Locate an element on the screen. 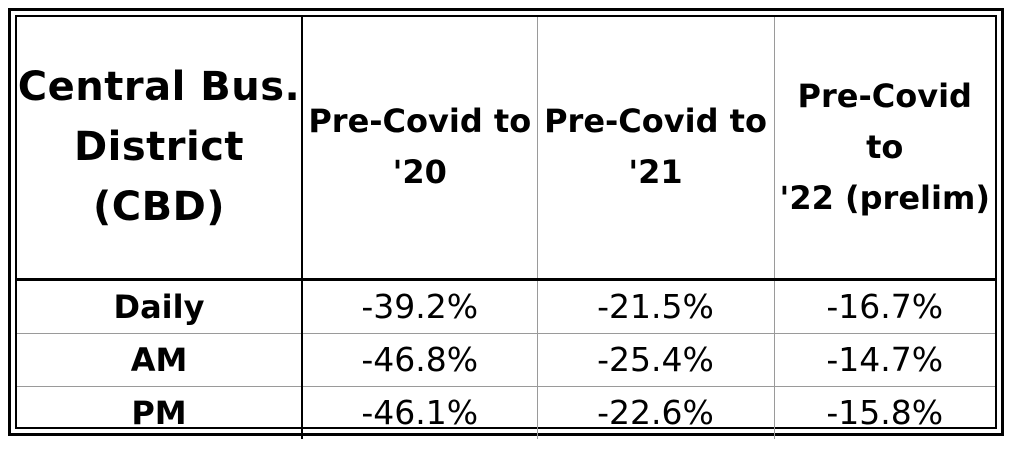  cell-am-2020: -46.8% is located at coordinates (419, 359).